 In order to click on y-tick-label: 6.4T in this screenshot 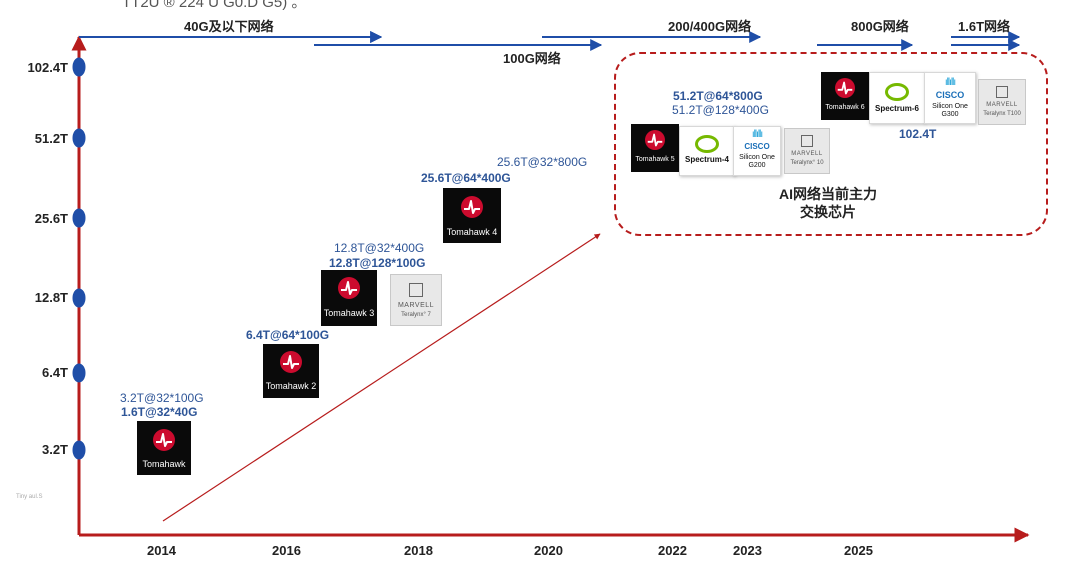, I will do `click(54, 372)`.